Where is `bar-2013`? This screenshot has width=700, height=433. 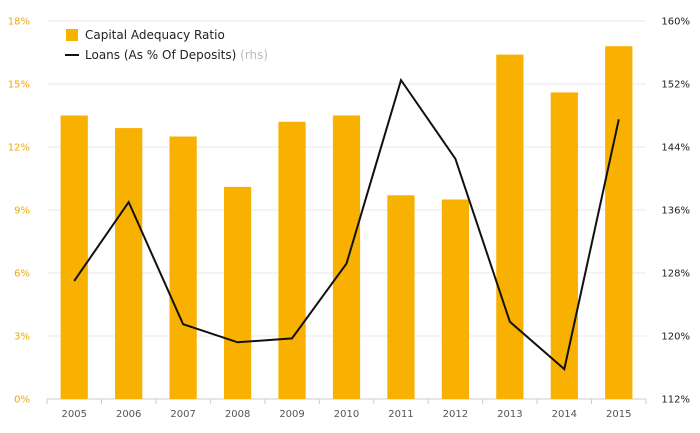
bar-2013 is located at coordinates (510, 226).